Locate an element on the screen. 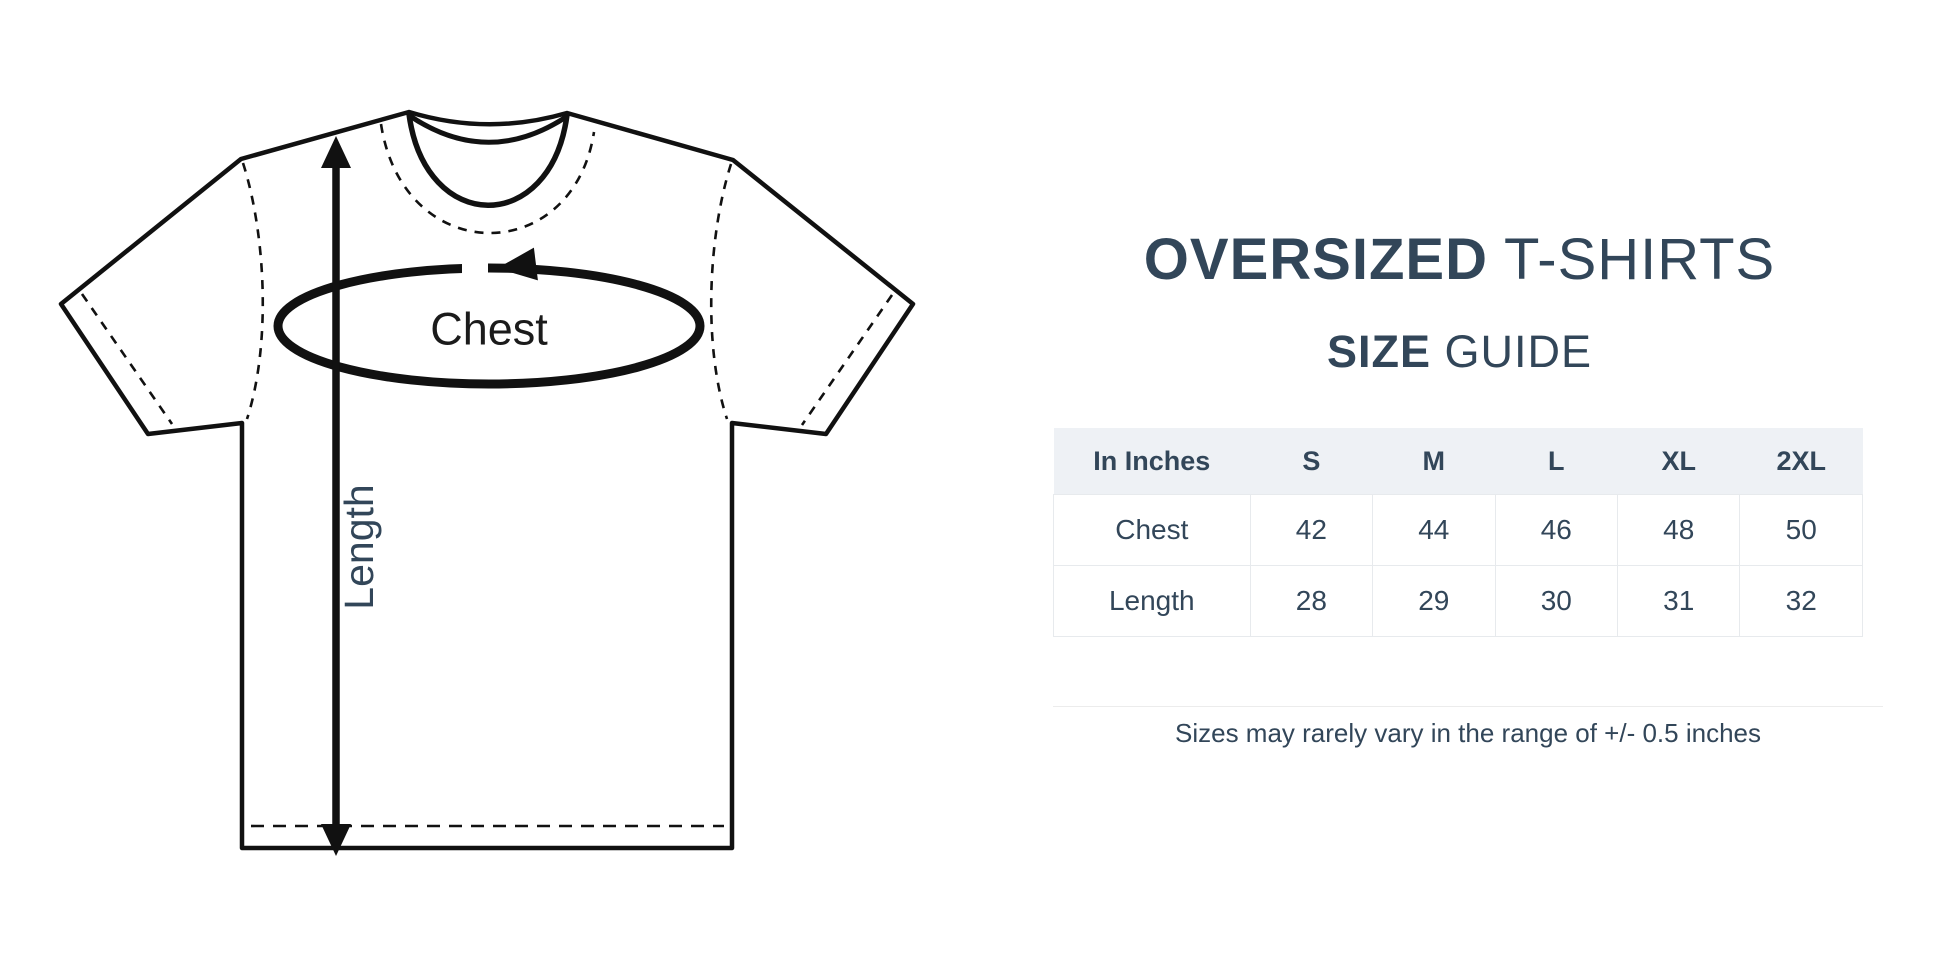 Image resolution: width=1946 pixels, height=973 pixels. chest-arrowhead-icon is located at coordinates (517, 264).